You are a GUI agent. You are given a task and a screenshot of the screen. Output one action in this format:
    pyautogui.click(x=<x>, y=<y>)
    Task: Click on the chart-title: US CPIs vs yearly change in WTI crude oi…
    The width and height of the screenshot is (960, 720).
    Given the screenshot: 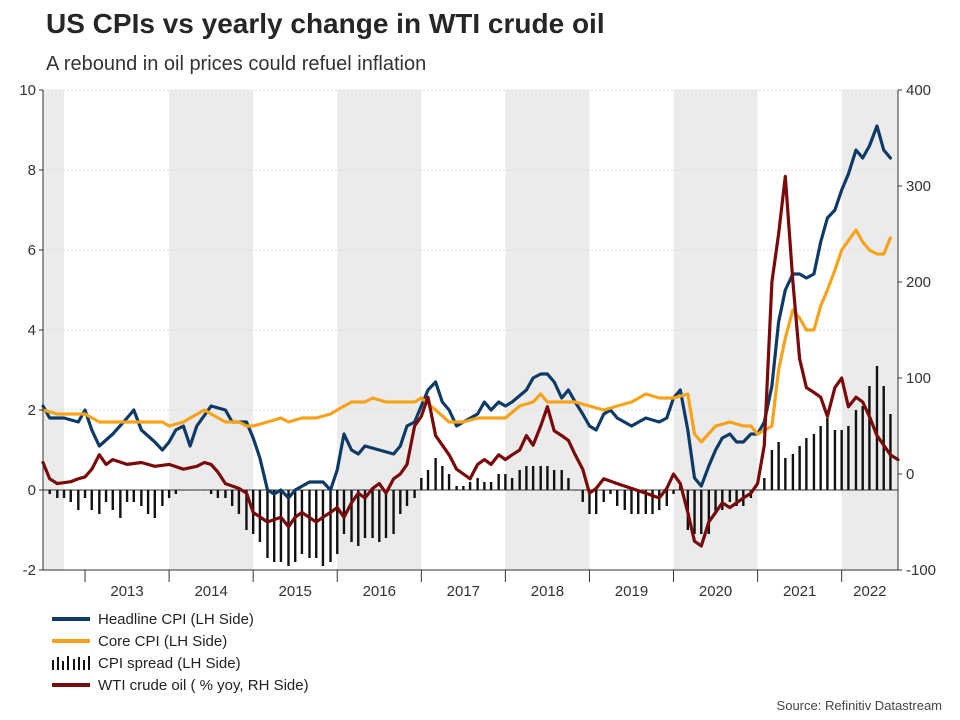 What is the action you would take?
    pyautogui.click(x=325, y=23)
    